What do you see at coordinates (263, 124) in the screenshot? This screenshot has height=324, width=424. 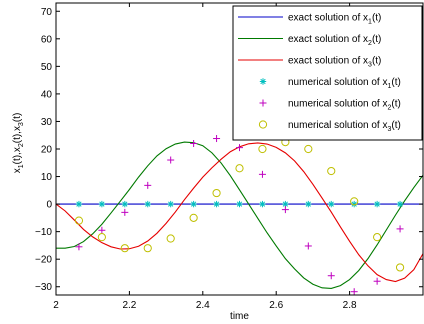 I see `legend-swatch-6-ring` at bounding box center [263, 124].